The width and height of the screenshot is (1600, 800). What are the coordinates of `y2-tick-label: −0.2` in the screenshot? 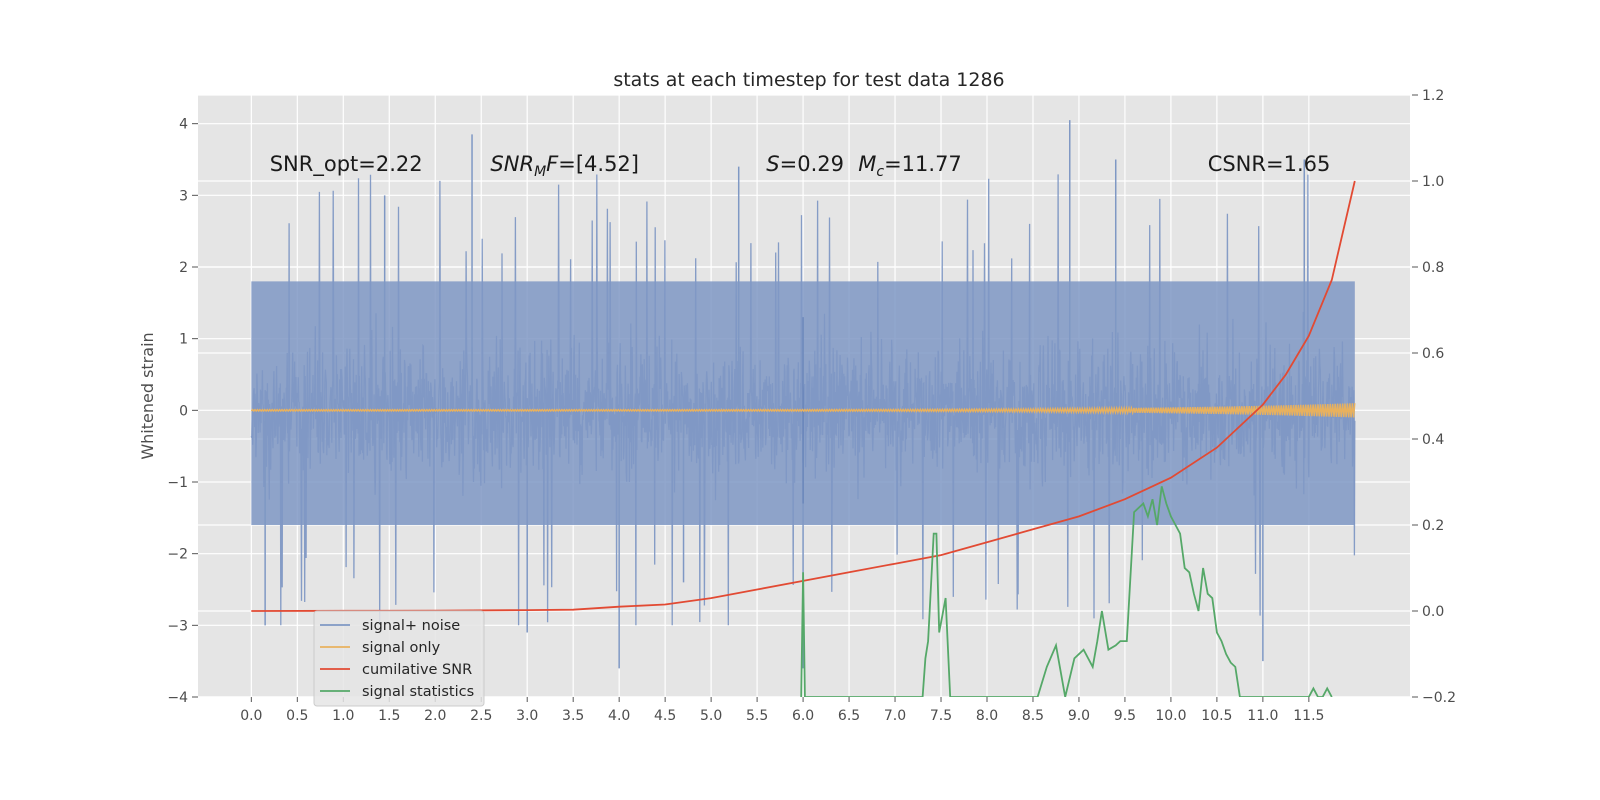 It's located at (1439, 698).